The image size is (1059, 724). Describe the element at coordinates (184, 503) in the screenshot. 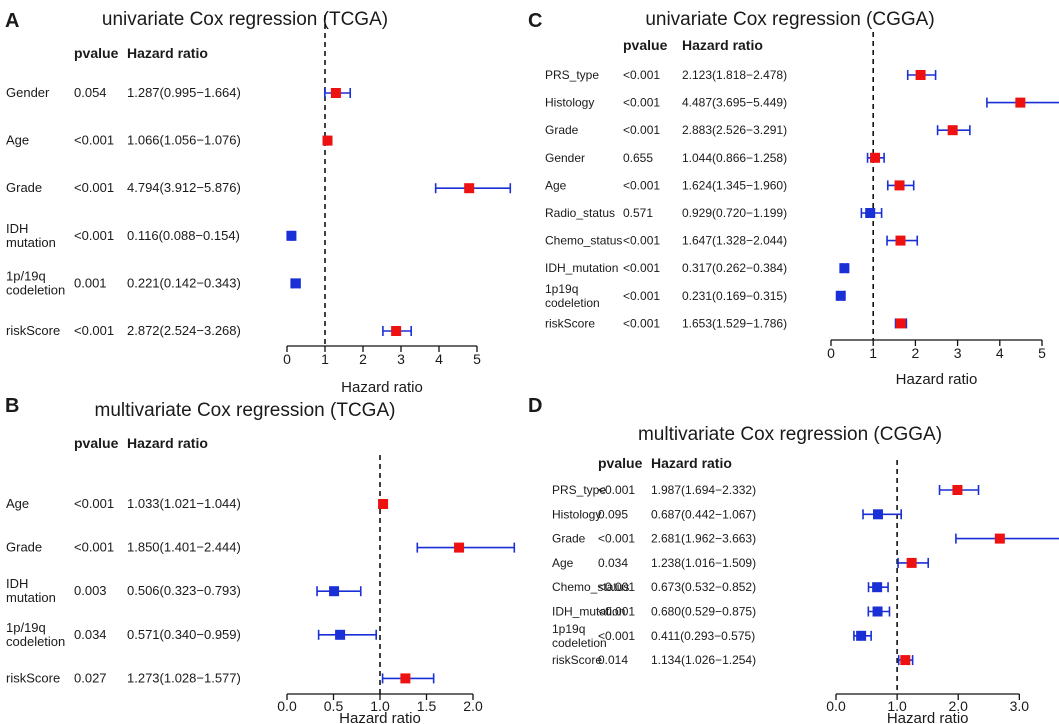

I see `row-hr-text: 1.033(1.021−1.044)` at that location.